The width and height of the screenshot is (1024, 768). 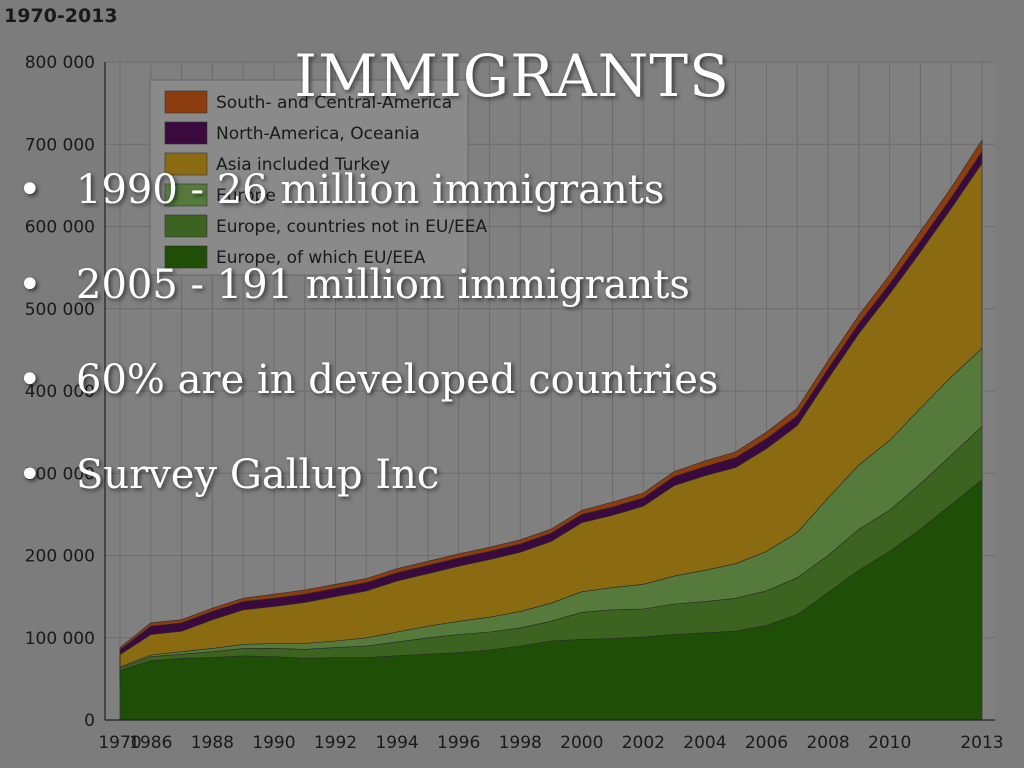 I want to click on bullet-item: • 2005 - 191 million immigrants, so click(x=508, y=302).